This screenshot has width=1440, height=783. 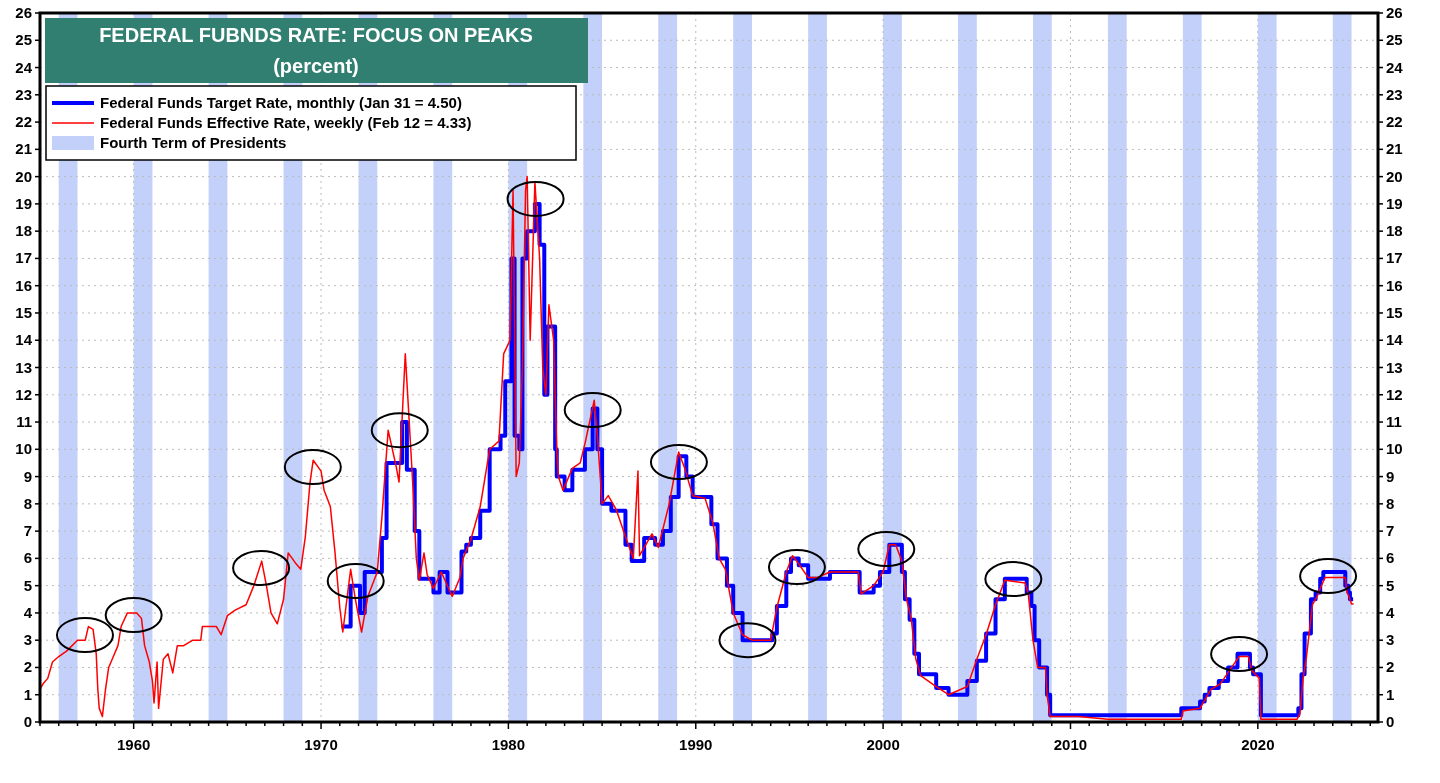 What do you see at coordinates (24, 422) in the screenshot?
I see `y-tick-label: 11` at bounding box center [24, 422].